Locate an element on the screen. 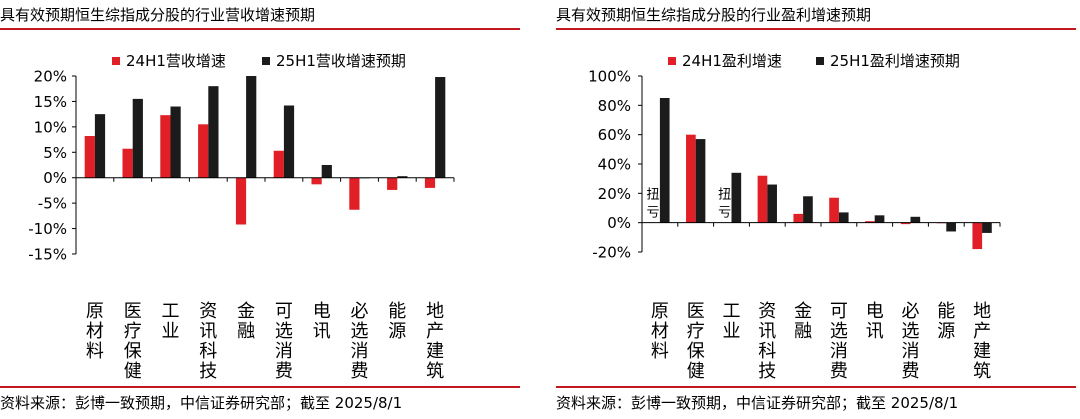 The height and width of the screenshot is (419, 1080). y-tick-label: 40% is located at coordinates (614, 165).